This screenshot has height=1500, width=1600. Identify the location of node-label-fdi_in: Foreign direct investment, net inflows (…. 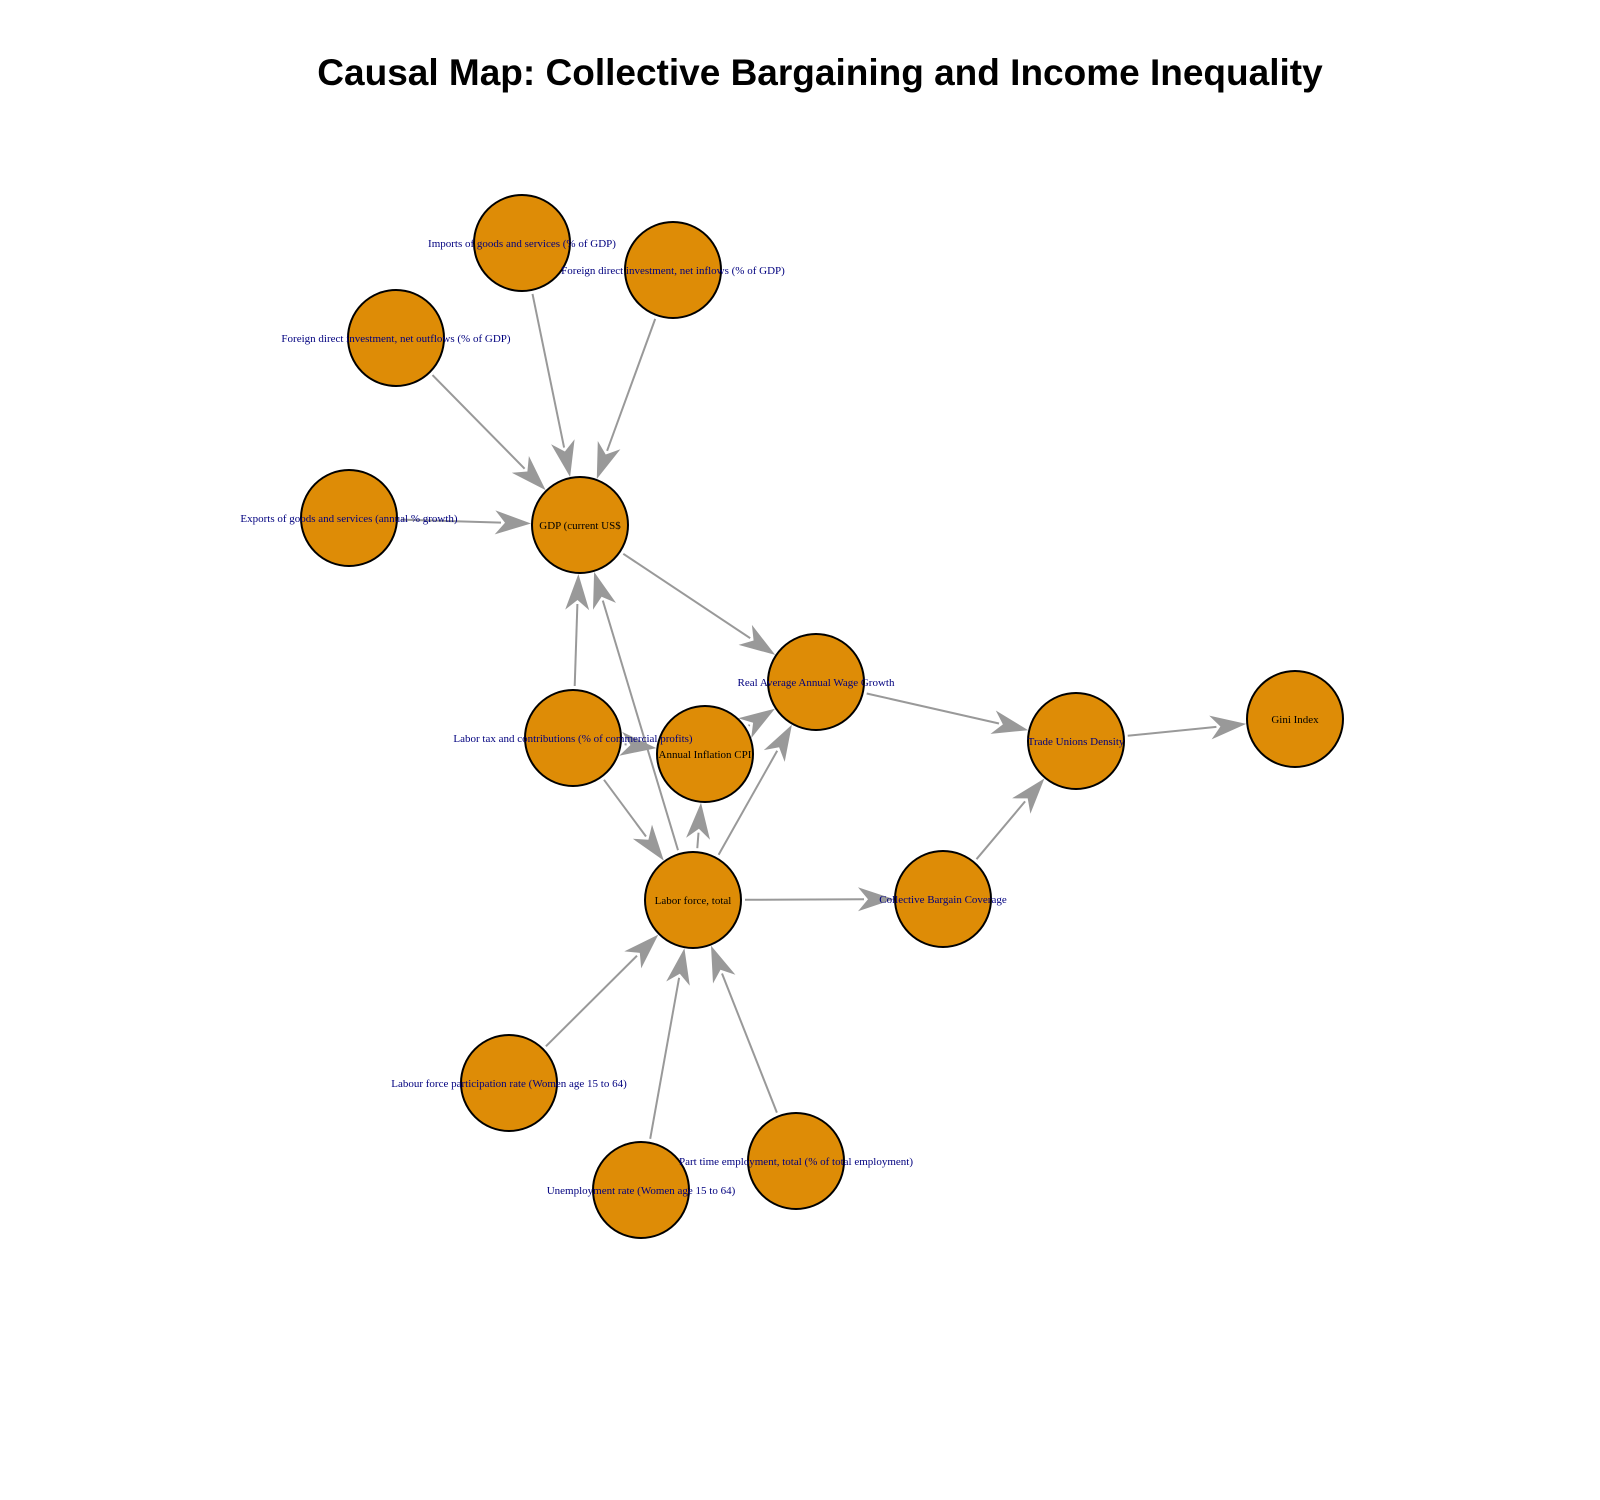
(673, 271).